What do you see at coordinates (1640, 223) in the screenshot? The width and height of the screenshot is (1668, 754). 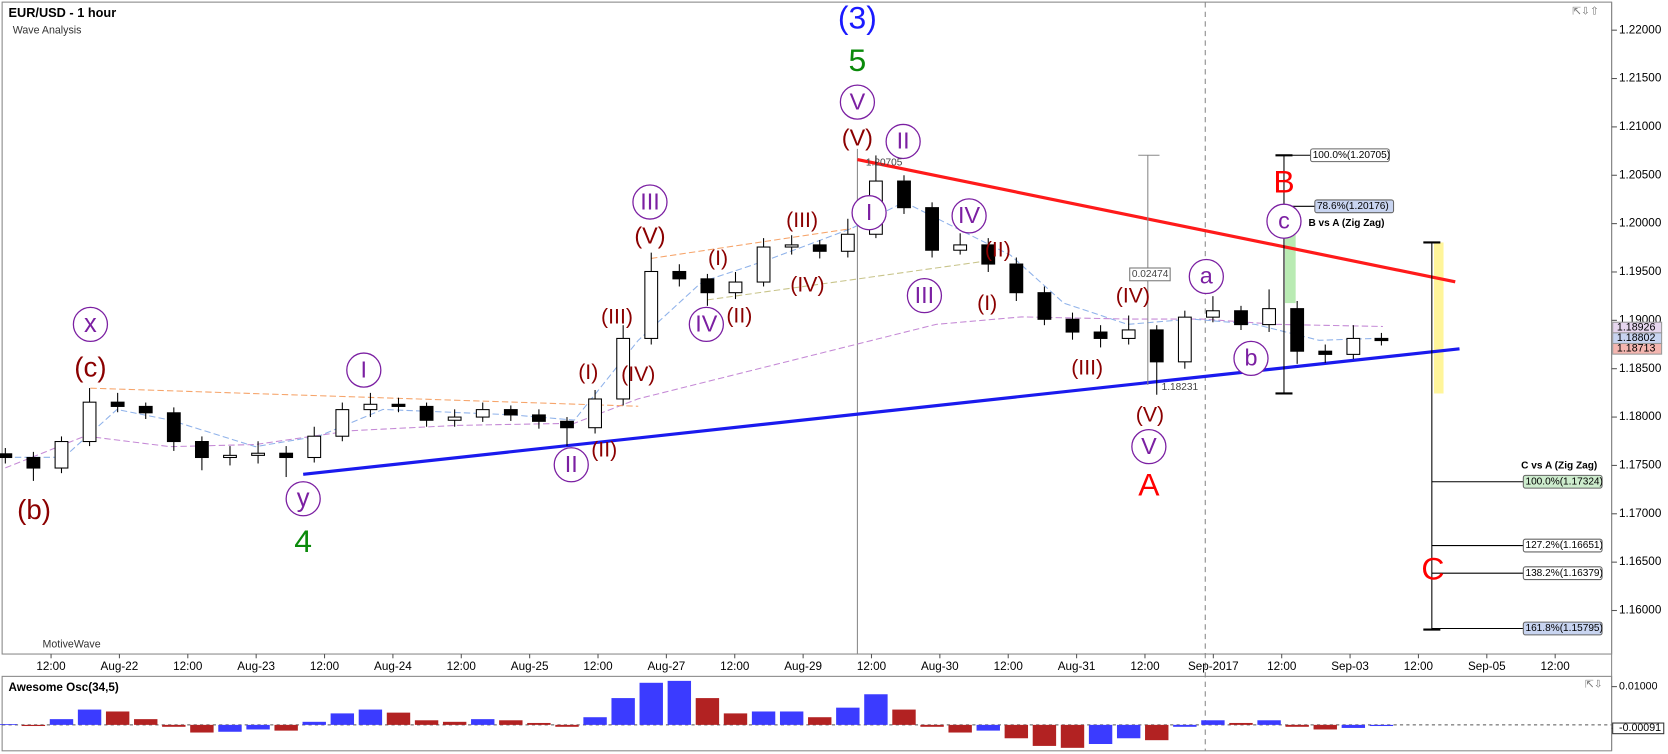 I see `y-tick-label: 1.20000` at bounding box center [1640, 223].